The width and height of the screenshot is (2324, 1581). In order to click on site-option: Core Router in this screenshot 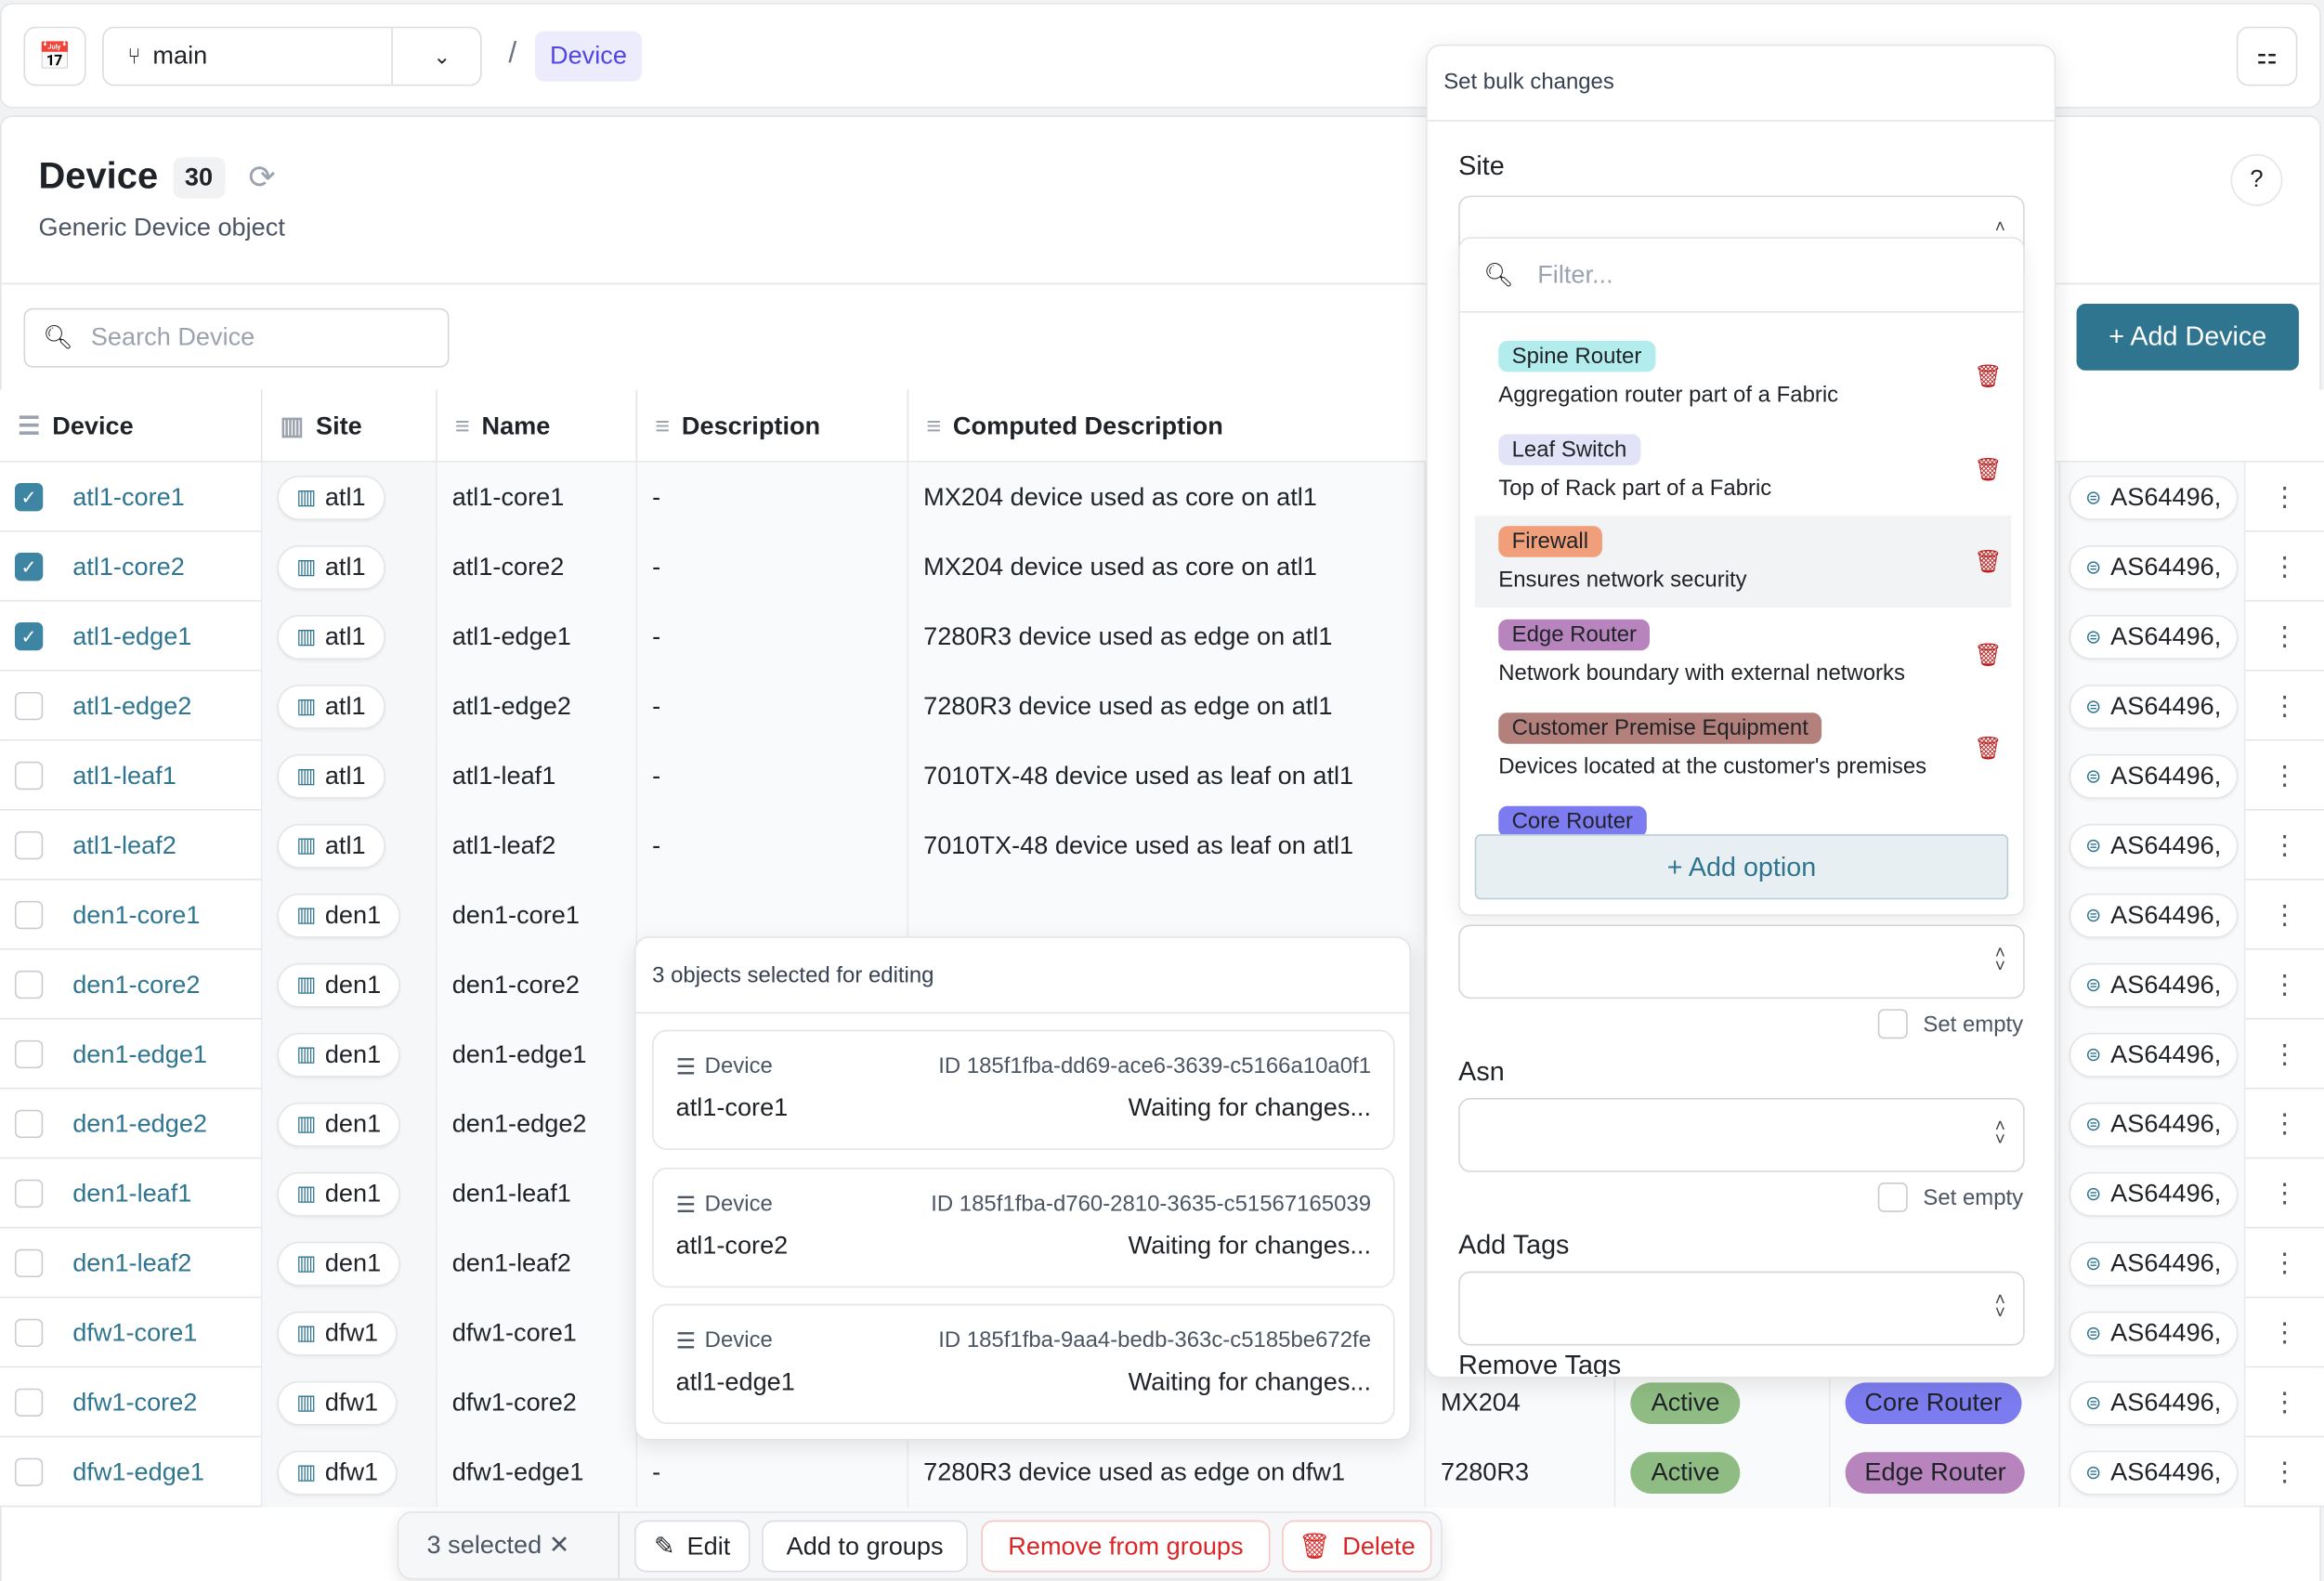, I will do `click(1743, 815)`.